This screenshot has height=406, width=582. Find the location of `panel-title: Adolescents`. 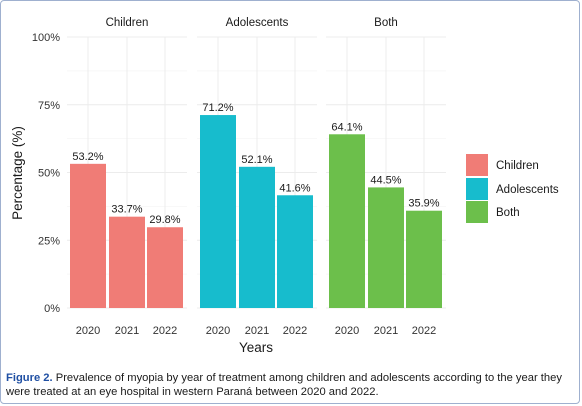

panel-title: Adolescents is located at coordinates (257, 23).